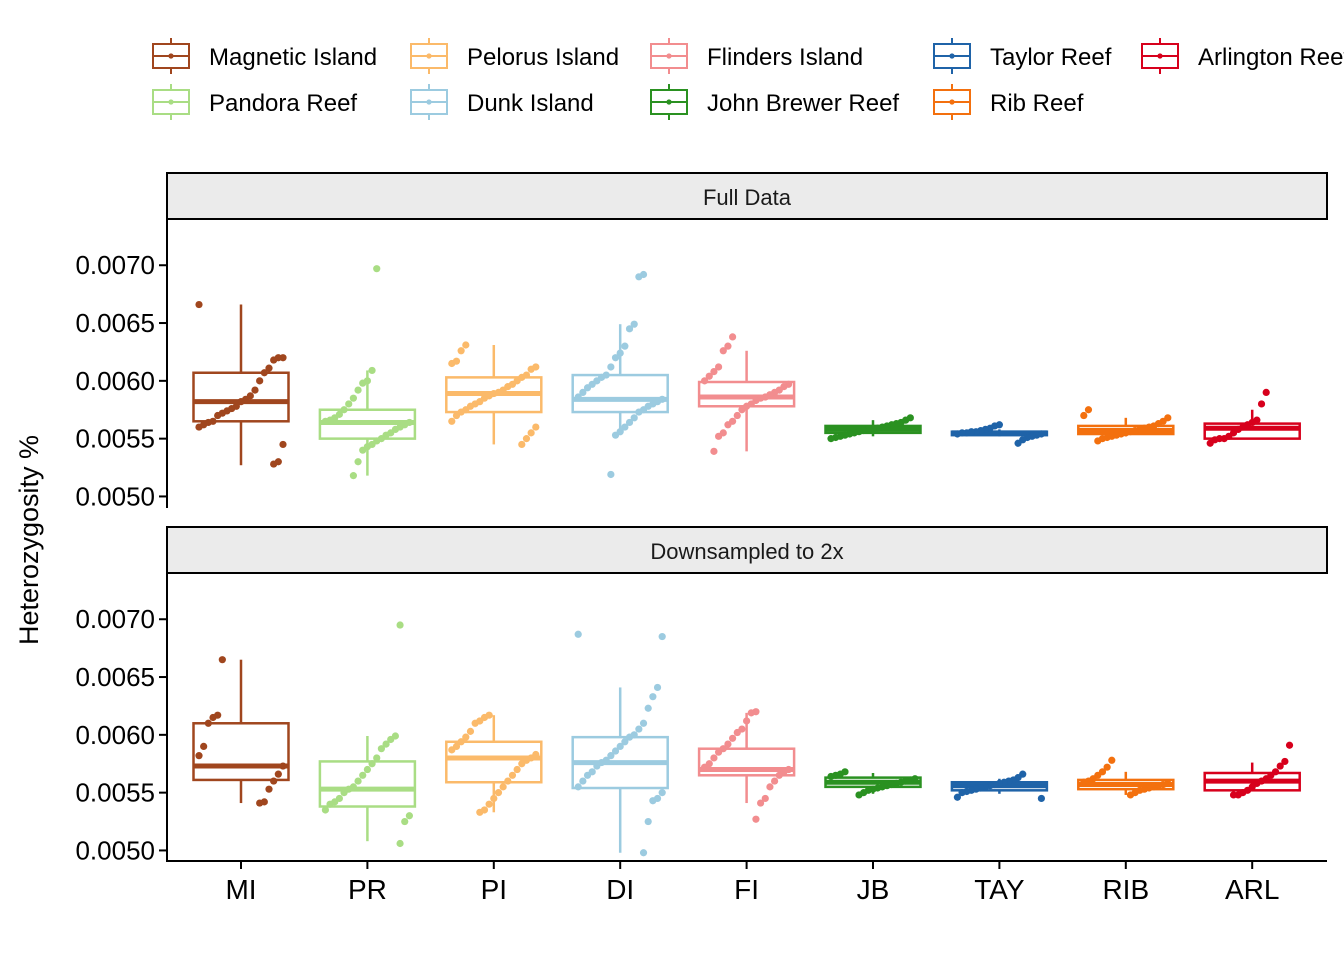 This screenshot has width=1344, height=960. I want to click on y-tick-label: 0.0050, so click(115, 850).